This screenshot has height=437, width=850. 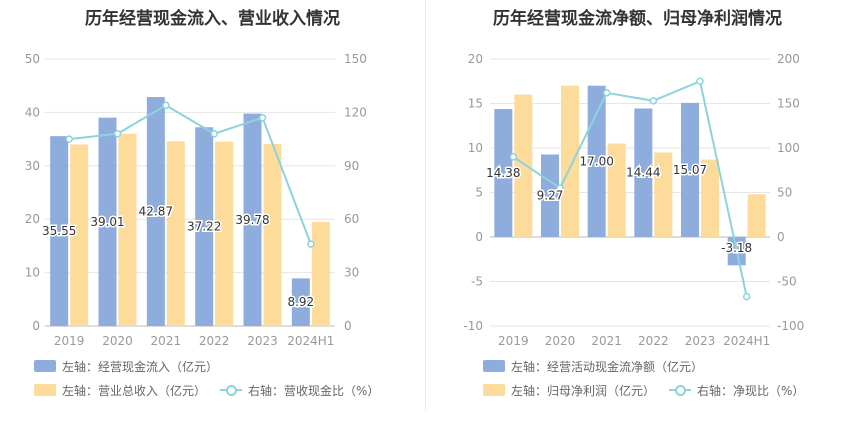 I want to click on y-tick-label-left: 30, so click(x=32, y=166).